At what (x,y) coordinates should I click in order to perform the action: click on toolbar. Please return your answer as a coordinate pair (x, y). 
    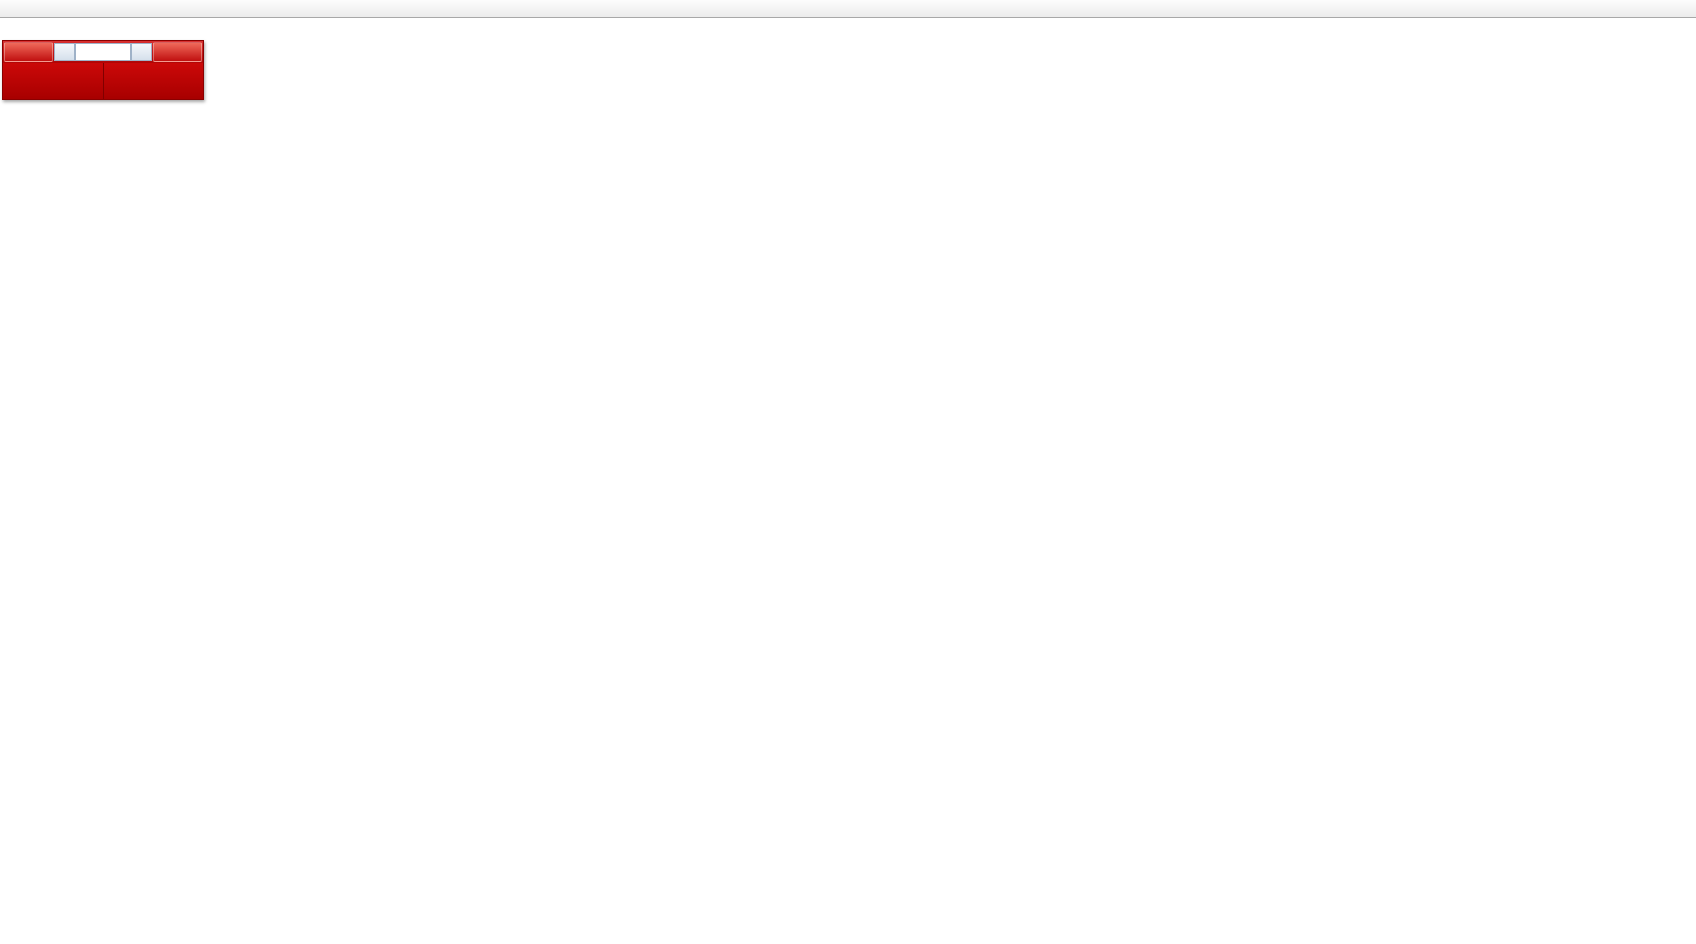
    Looking at the image, I should click on (848, 9).